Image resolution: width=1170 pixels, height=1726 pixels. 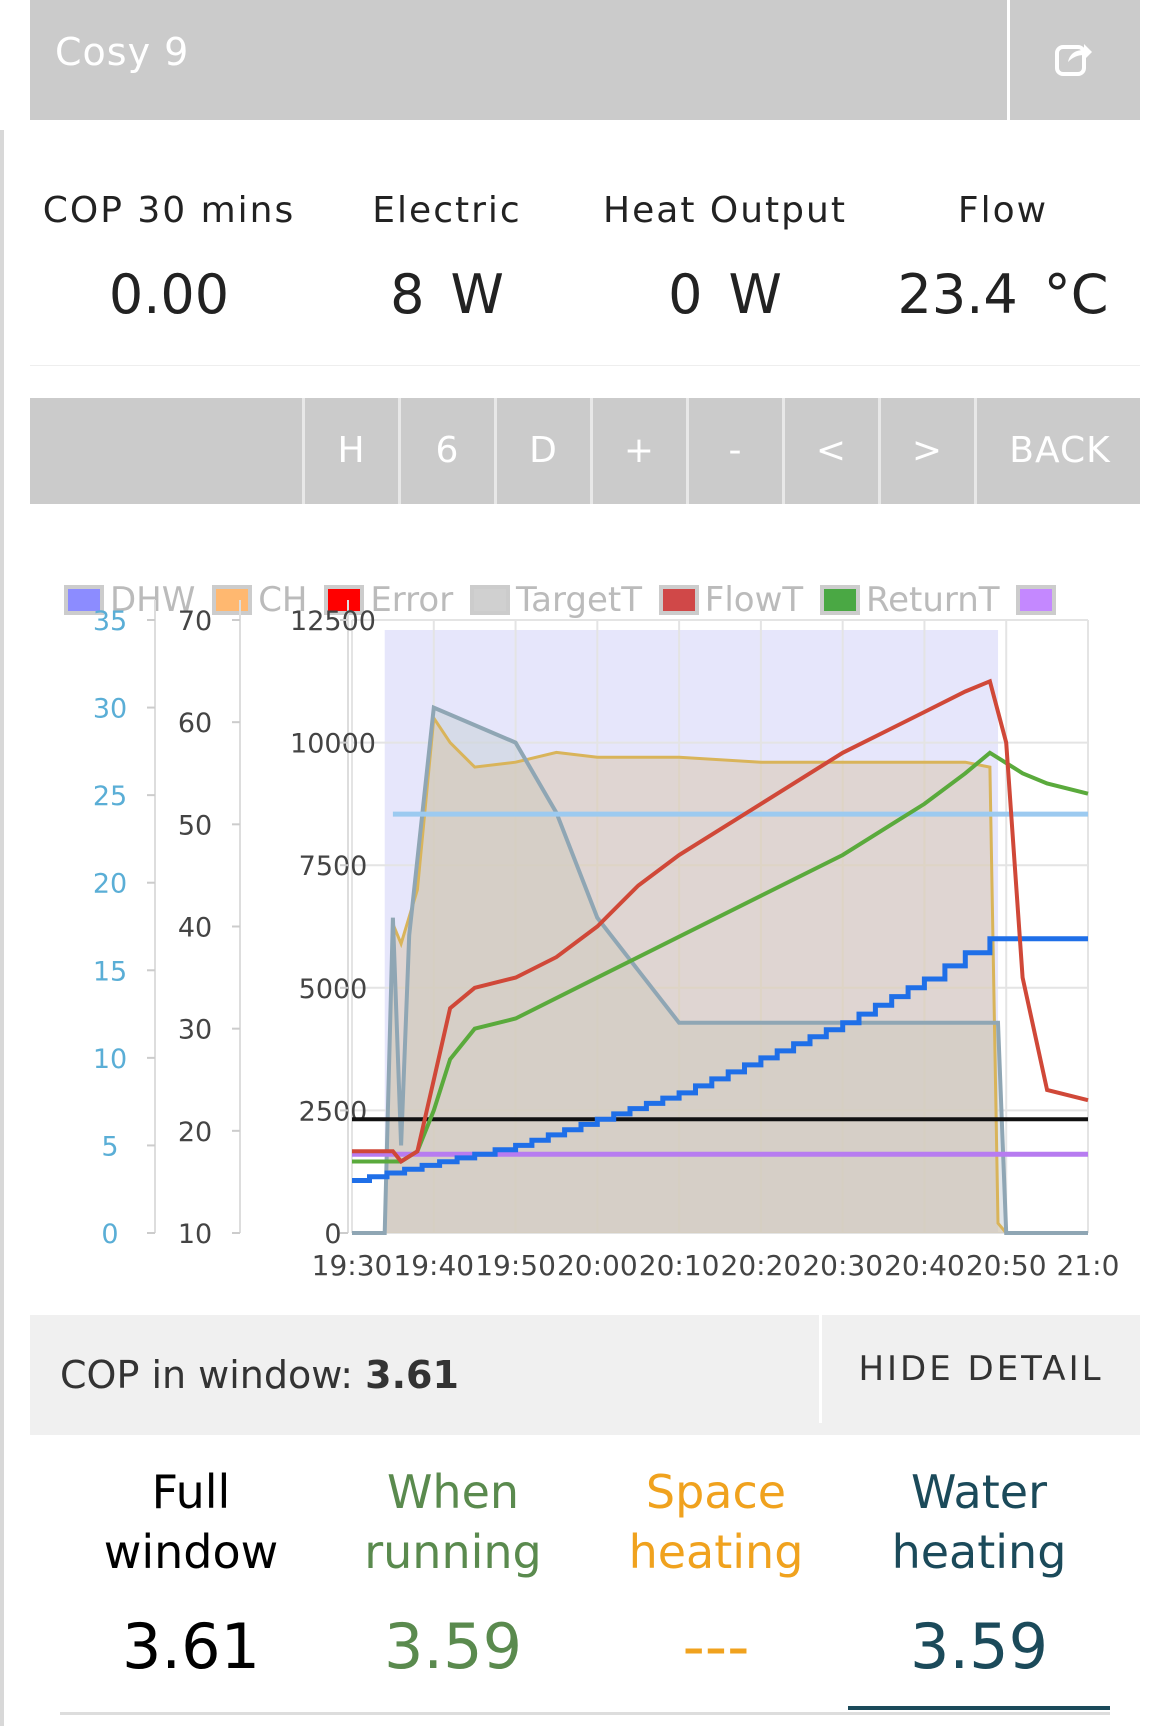 I want to click on stat-flow: Flow 23.4 °C, so click(x=1003, y=258).